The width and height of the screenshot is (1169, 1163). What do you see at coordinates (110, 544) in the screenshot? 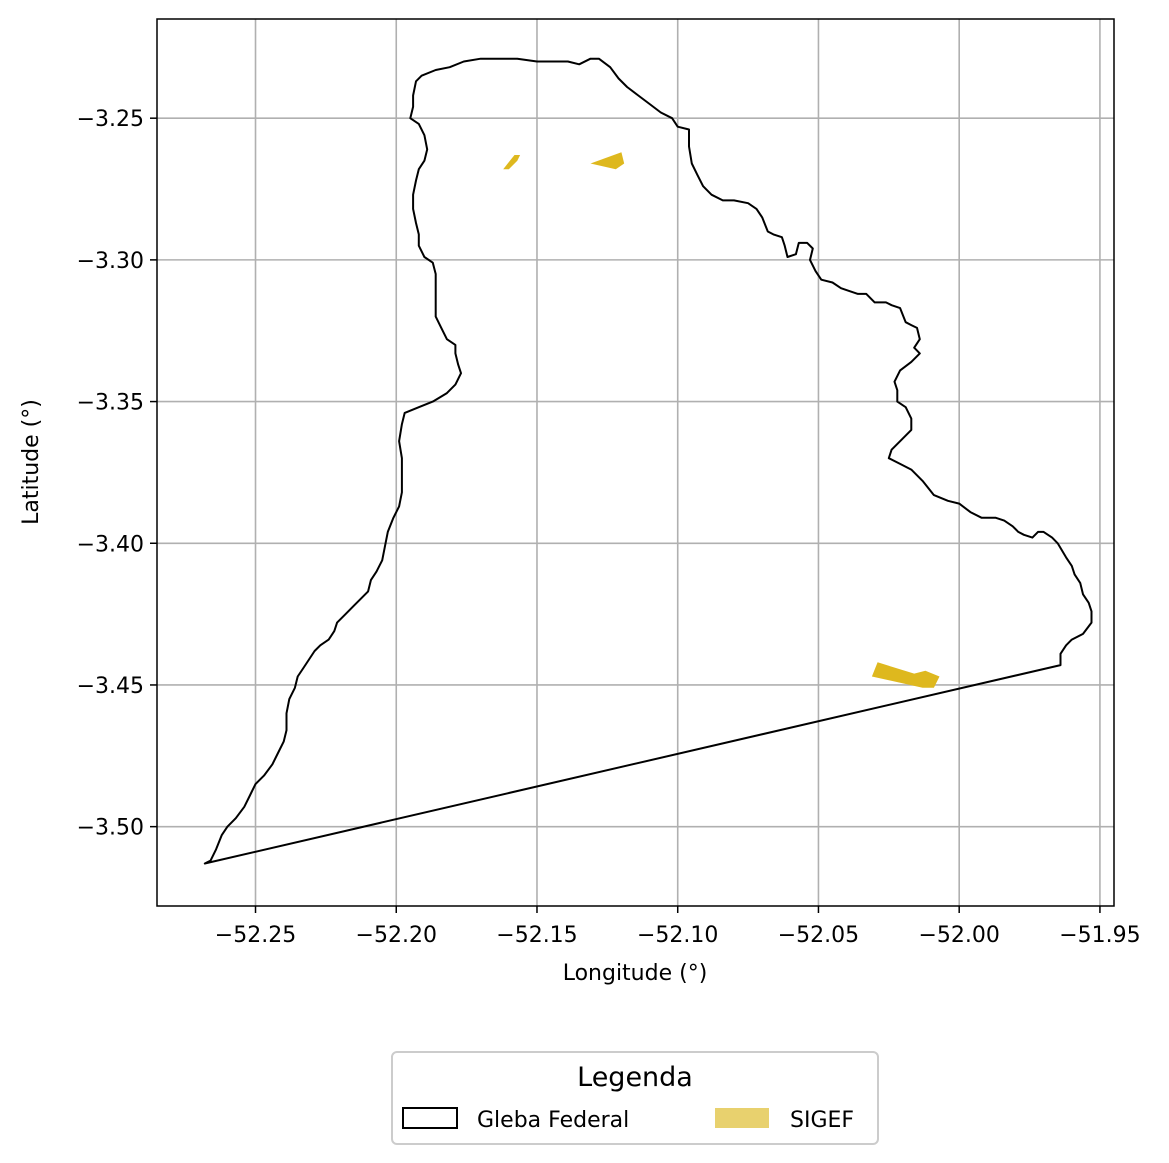
I see `y-tick-label: −3.40` at bounding box center [110, 544].